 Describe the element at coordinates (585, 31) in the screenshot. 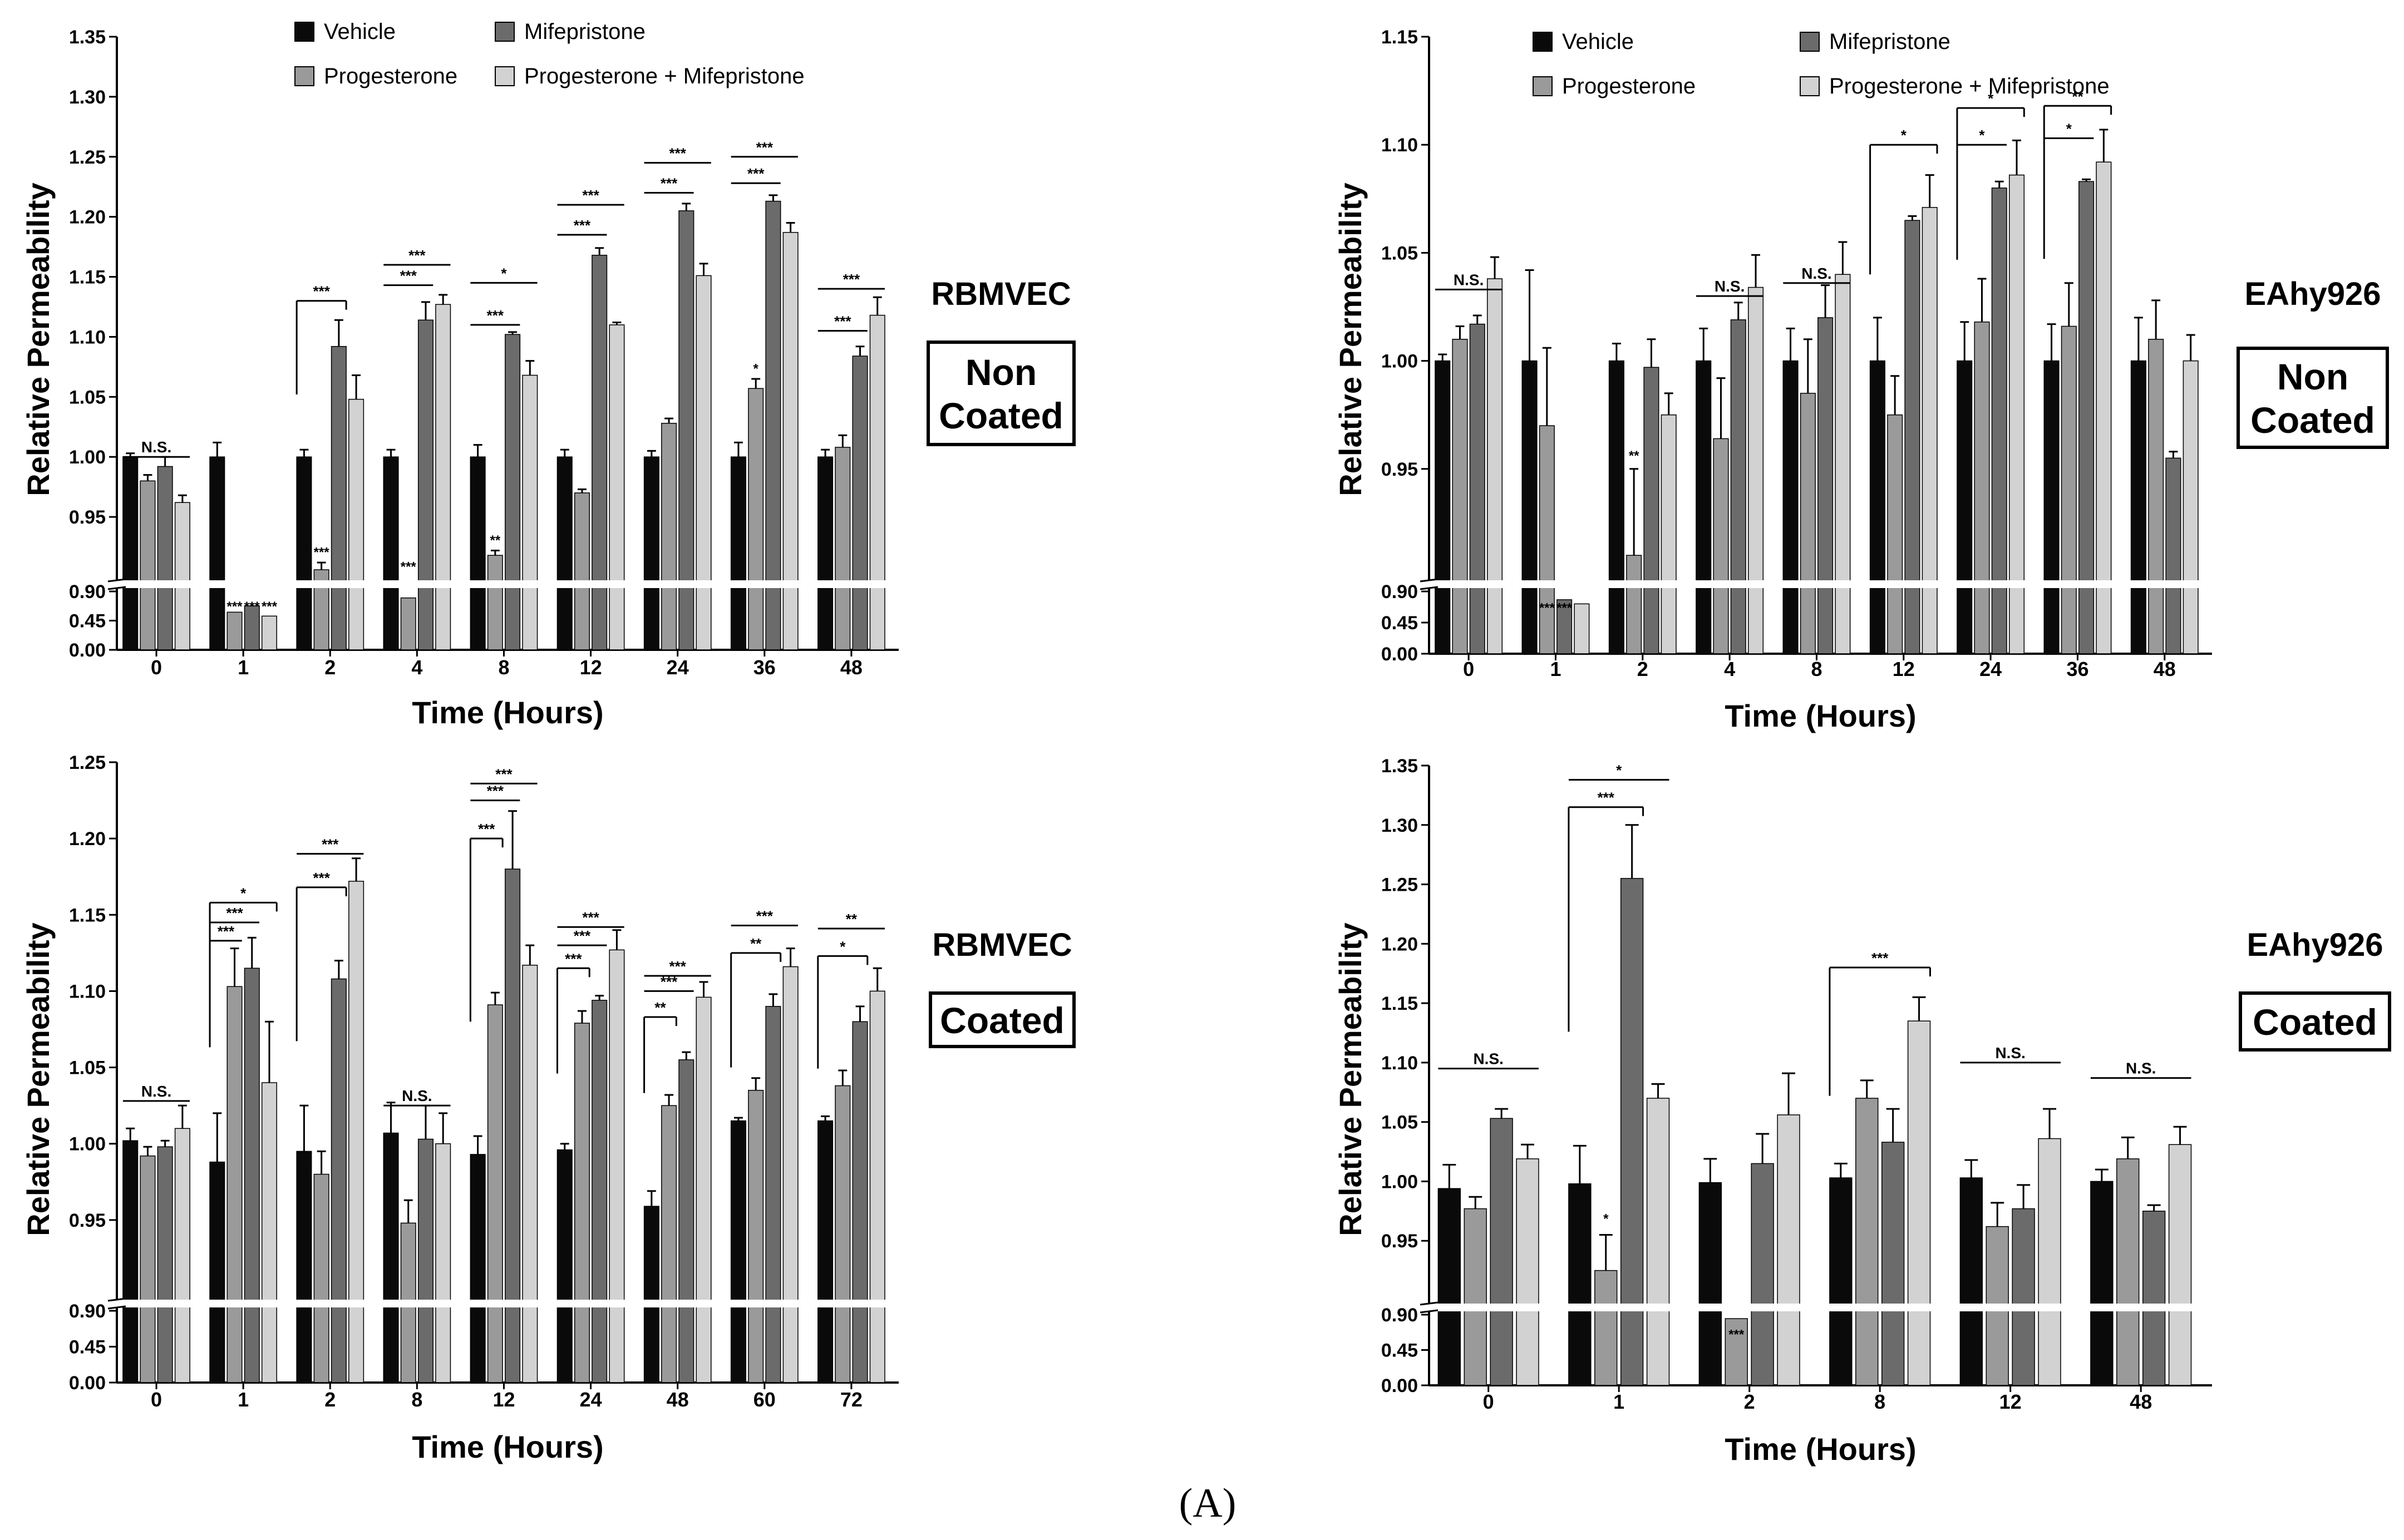

I see `legend-label: Mifepristone` at that location.